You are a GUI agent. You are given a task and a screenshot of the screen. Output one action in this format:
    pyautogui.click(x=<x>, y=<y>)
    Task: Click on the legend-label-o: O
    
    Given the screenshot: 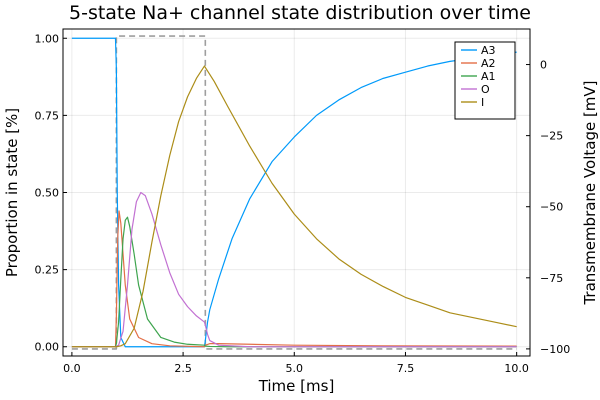 What is the action you would take?
    pyautogui.click(x=485, y=89)
    